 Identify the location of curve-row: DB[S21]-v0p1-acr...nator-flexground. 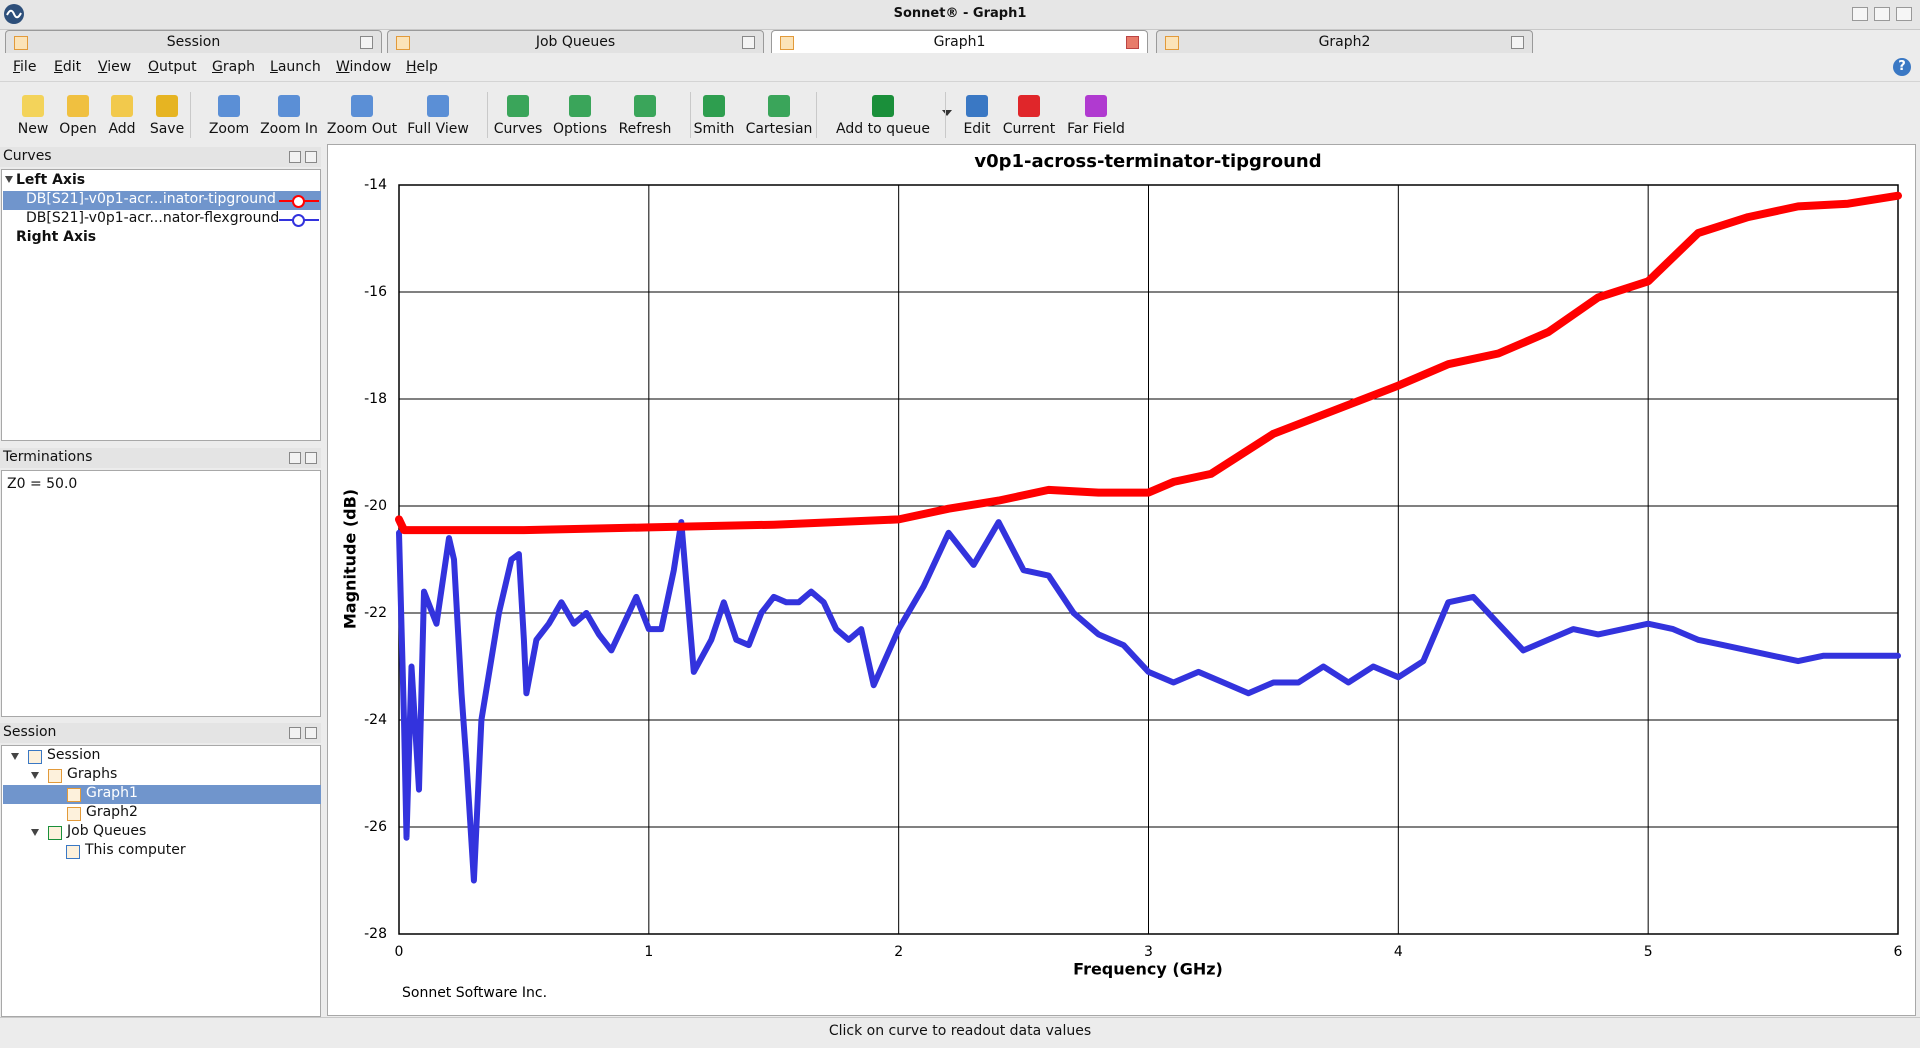
(162, 219).